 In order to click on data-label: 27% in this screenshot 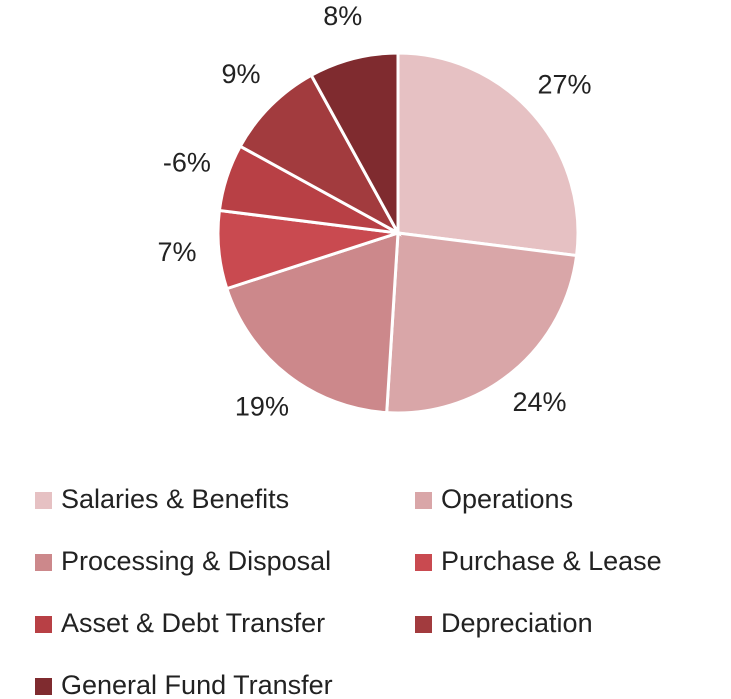, I will do `click(565, 84)`.